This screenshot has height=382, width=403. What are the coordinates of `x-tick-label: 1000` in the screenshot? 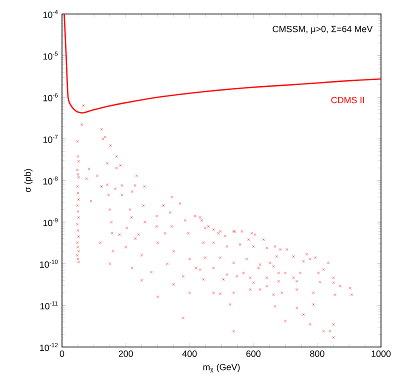 It's located at (381, 353).